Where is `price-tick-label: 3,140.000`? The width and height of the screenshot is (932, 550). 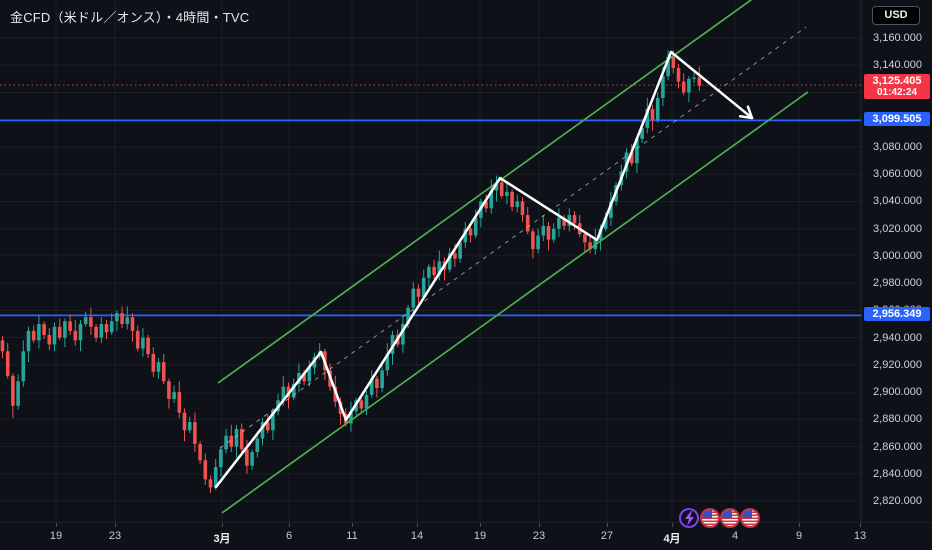 price-tick-label: 3,140.000 is located at coordinates (897, 65).